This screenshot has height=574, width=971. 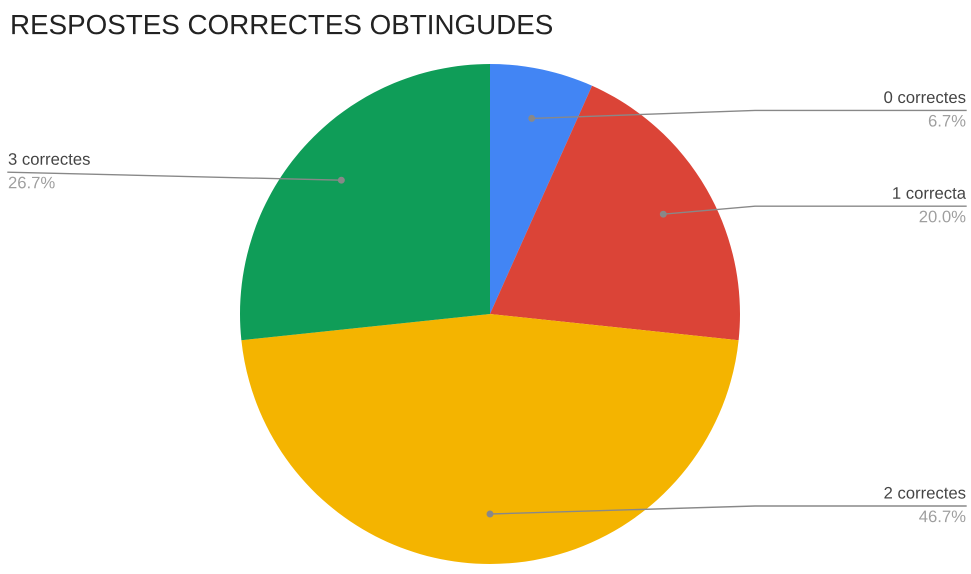 I want to click on slice-label: 1 correcta, so click(x=929, y=193).